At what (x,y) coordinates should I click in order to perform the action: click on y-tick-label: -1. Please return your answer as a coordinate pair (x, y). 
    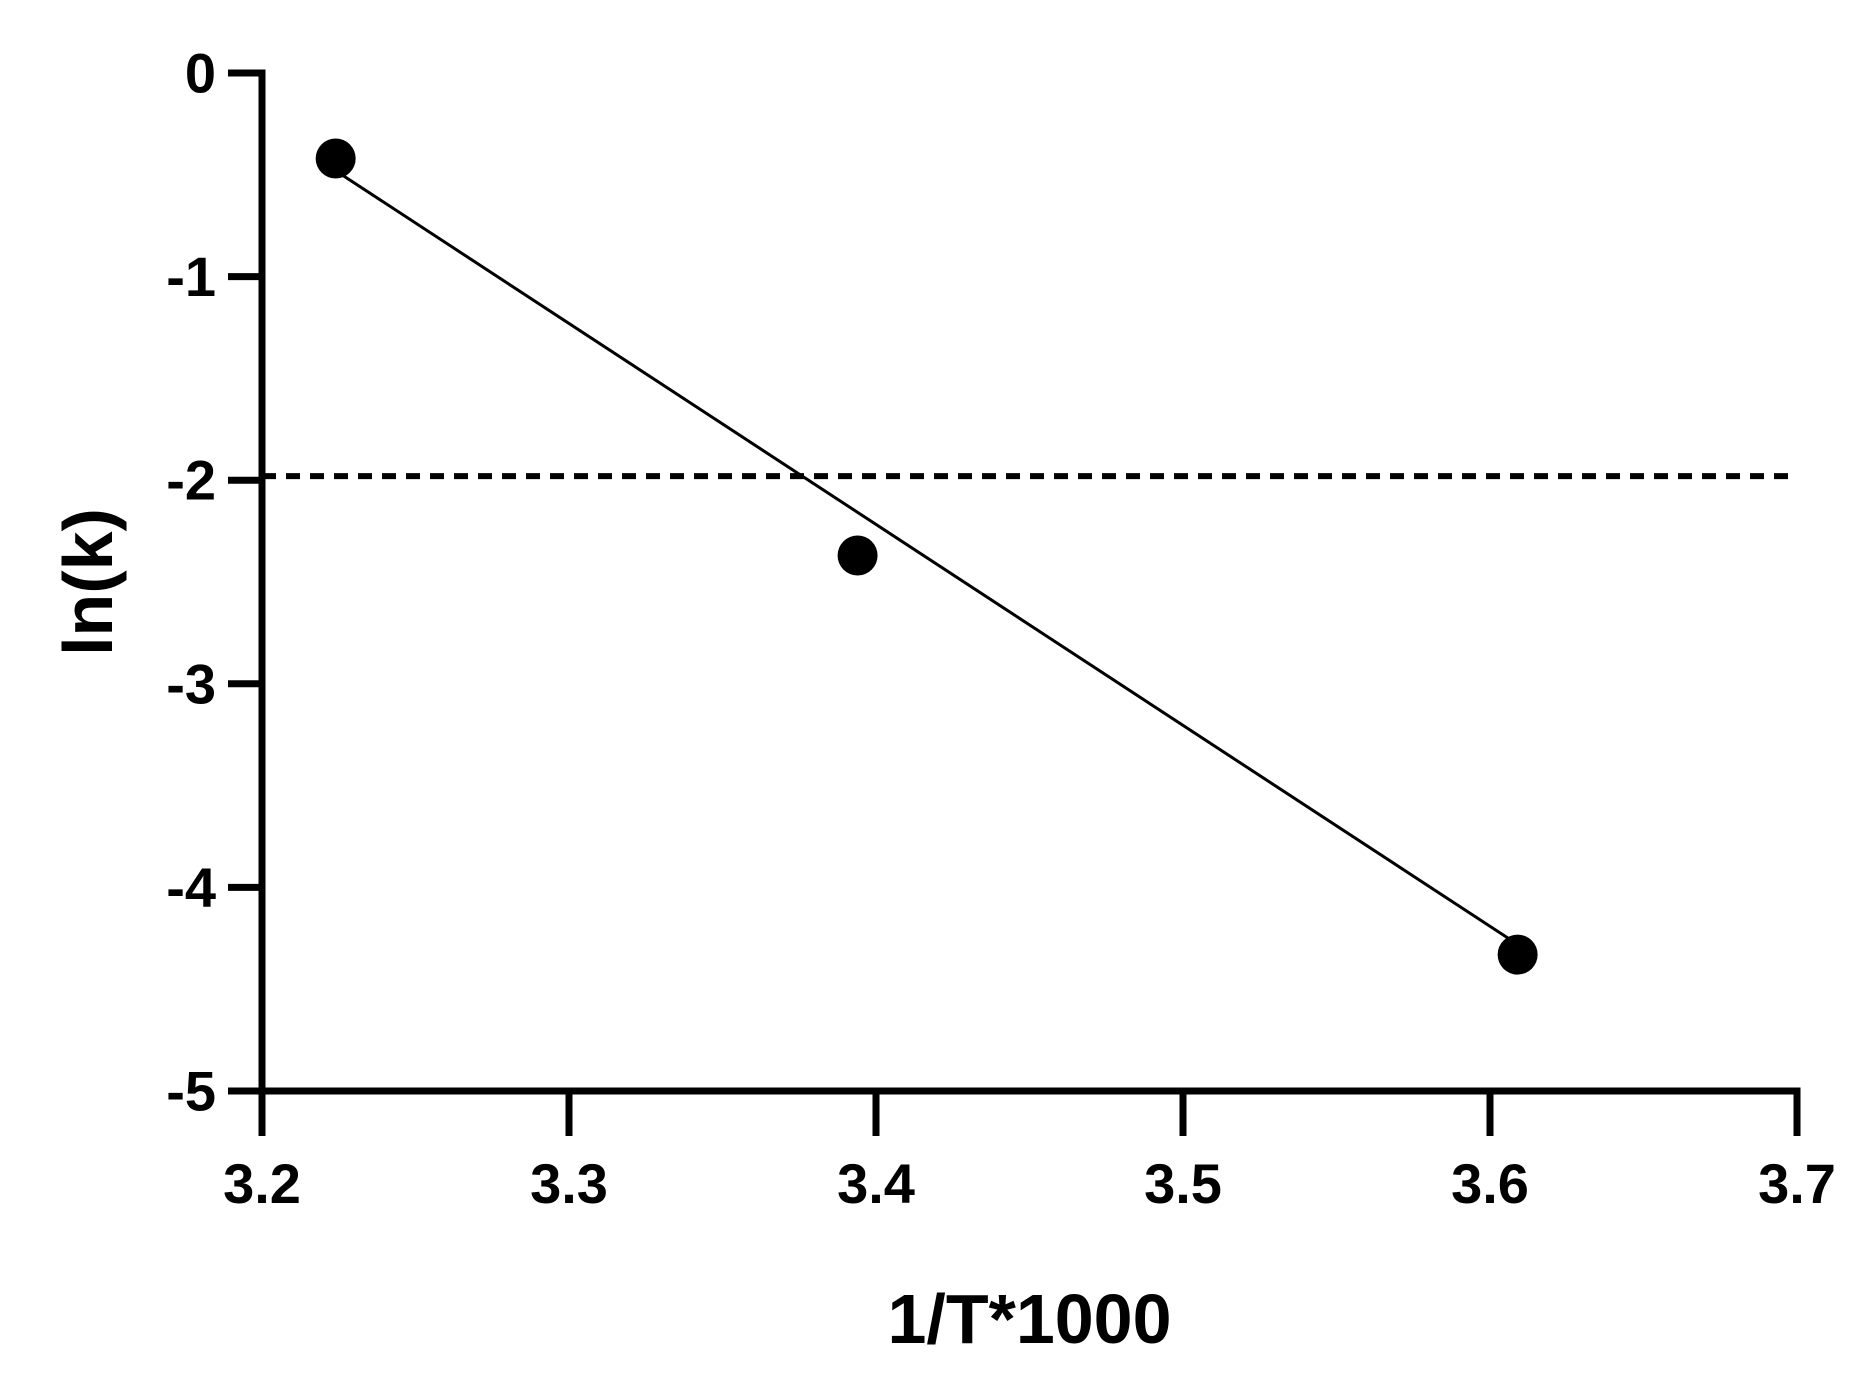
    Looking at the image, I should click on (191, 276).